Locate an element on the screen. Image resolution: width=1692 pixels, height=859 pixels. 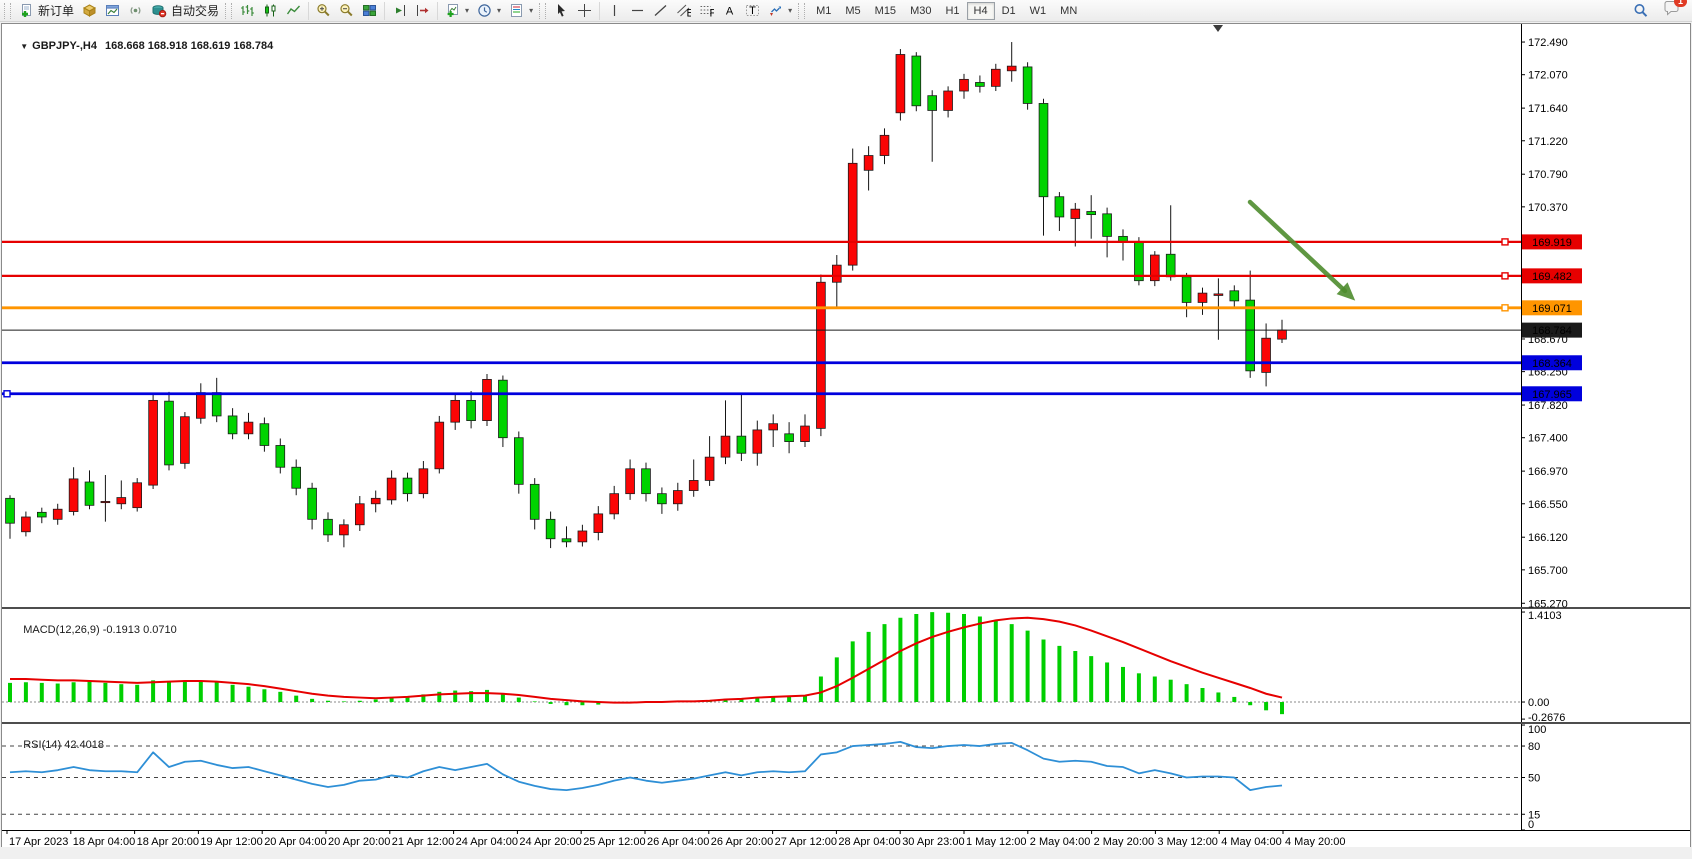
new-chart-button: ▾ is located at coordinates (457, 11).